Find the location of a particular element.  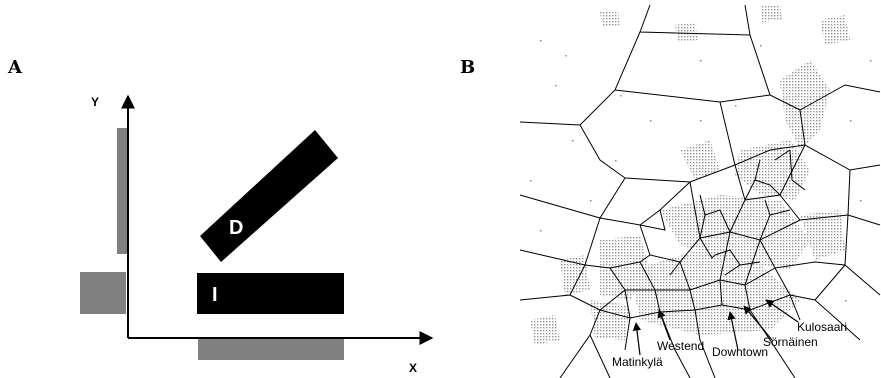

y-projection-d is located at coordinates (122, 191).